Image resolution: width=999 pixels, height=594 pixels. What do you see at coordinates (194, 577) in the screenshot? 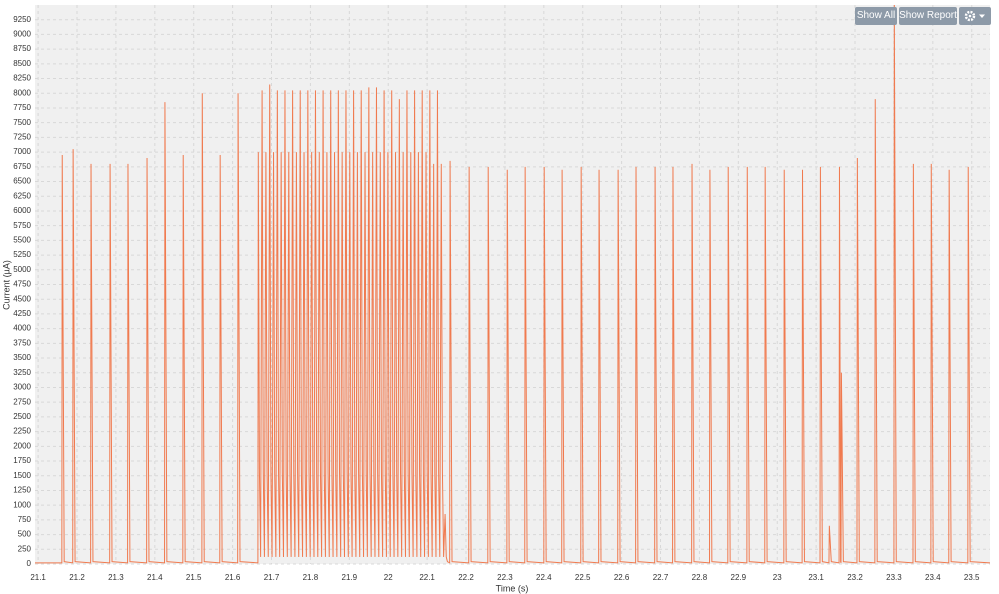
I see `x-tick-label: 21.5` at bounding box center [194, 577].